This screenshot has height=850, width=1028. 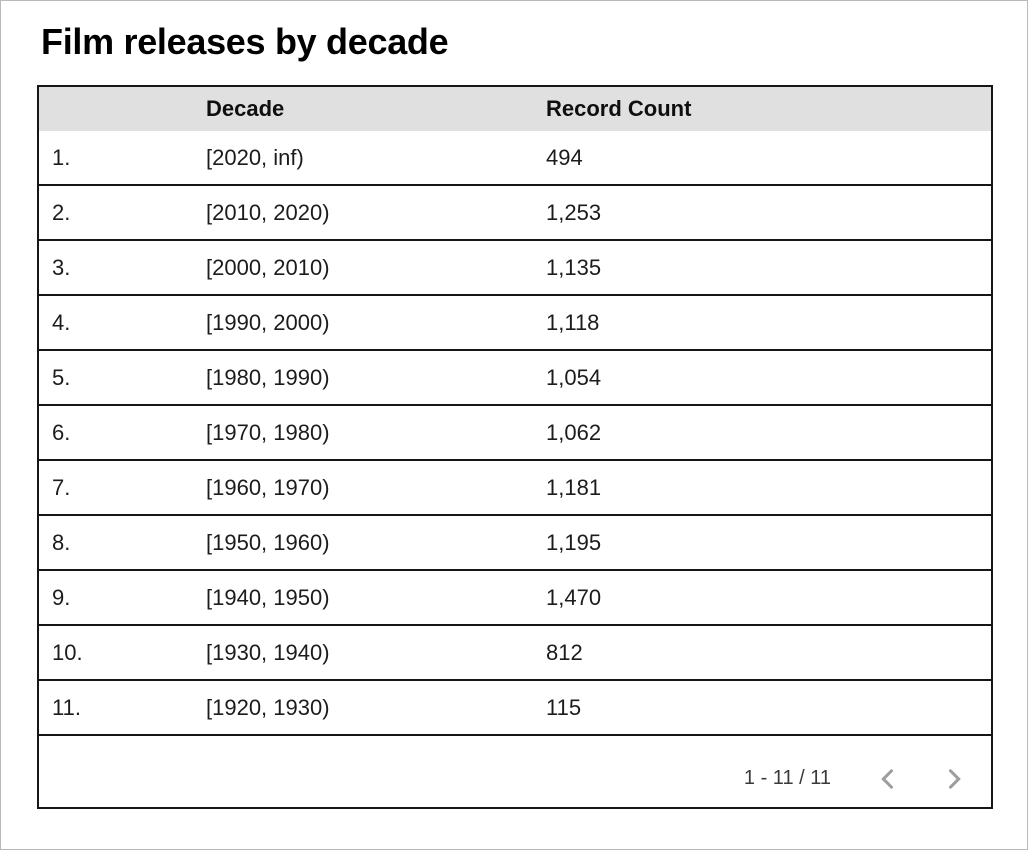 I want to click on table-row: 1. [2020, inf) 494, so click(x=515, y=158).